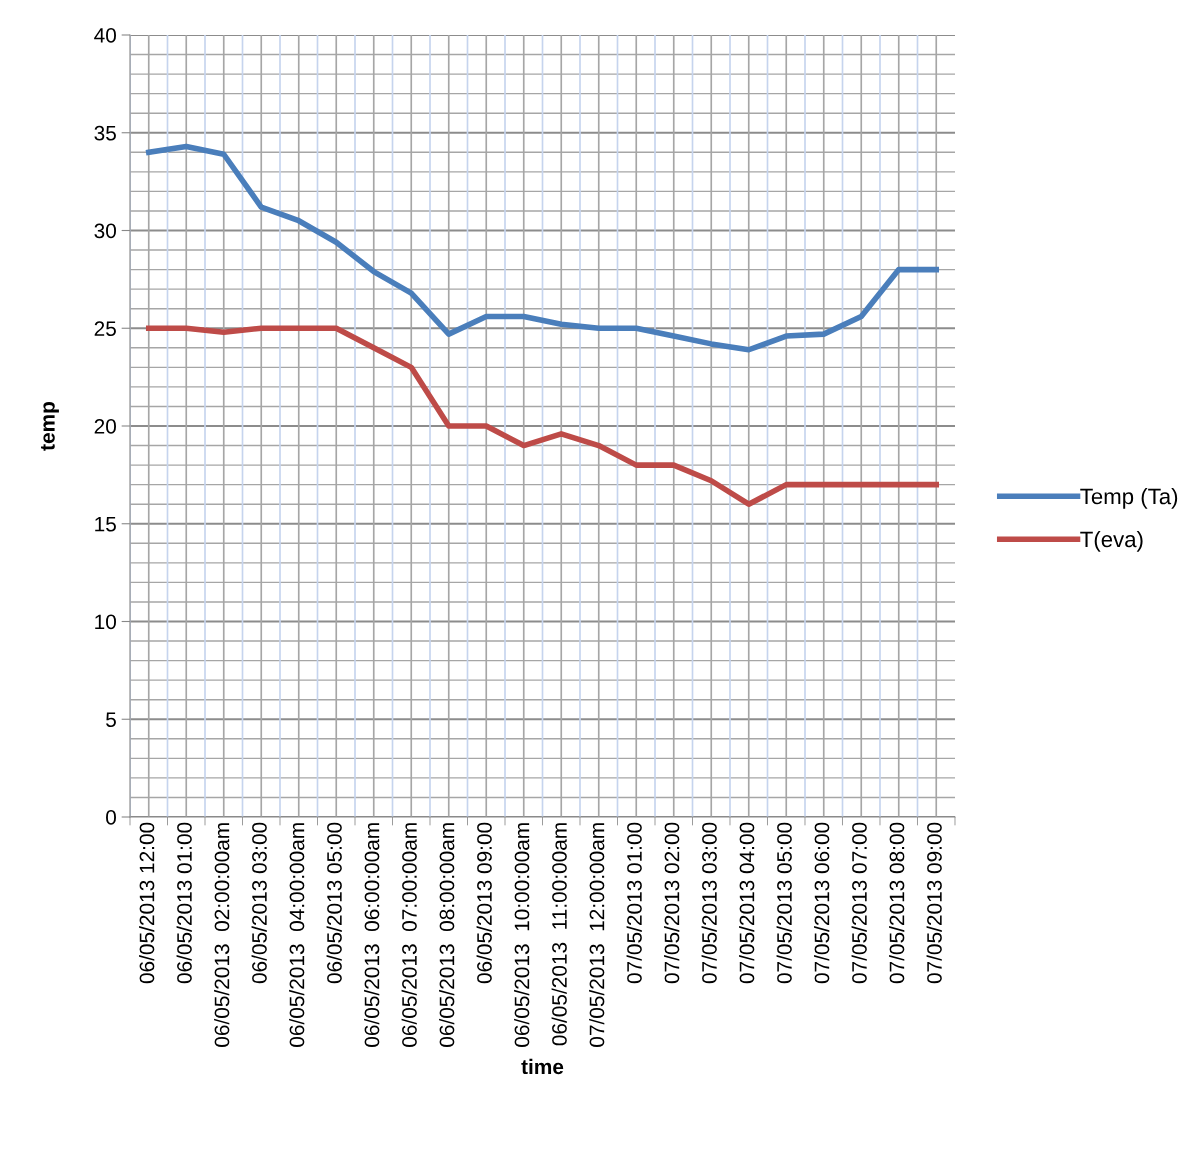 The height and width of the screenshot is (1175, 1189). What do you see at coordinates (822, 903) in the screenshot?
I see `x-tick-label: 07/05/2013 06:00` at bounding box center [822, 903].